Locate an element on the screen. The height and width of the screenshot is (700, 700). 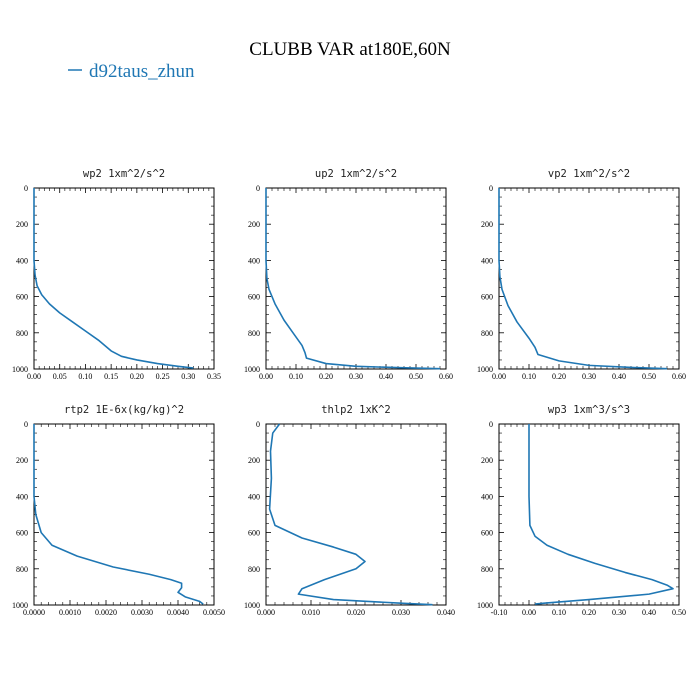
subplot-title: vp2 1xm^2/s^2 is located at coordinates (589, 174).